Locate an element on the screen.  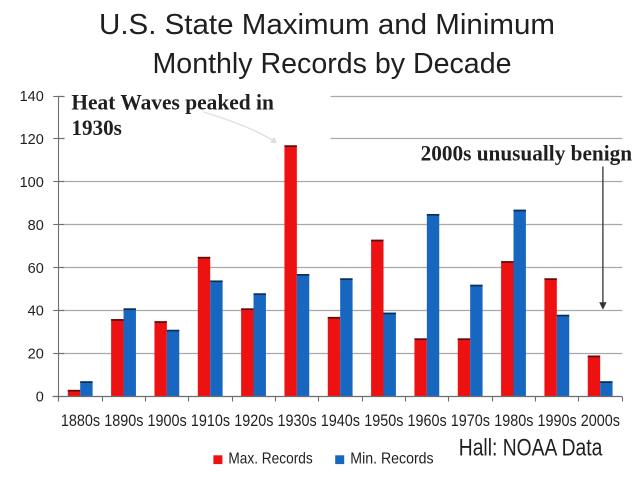
svg-text: 2000s unusually benign is located at coordinates (527, 153).